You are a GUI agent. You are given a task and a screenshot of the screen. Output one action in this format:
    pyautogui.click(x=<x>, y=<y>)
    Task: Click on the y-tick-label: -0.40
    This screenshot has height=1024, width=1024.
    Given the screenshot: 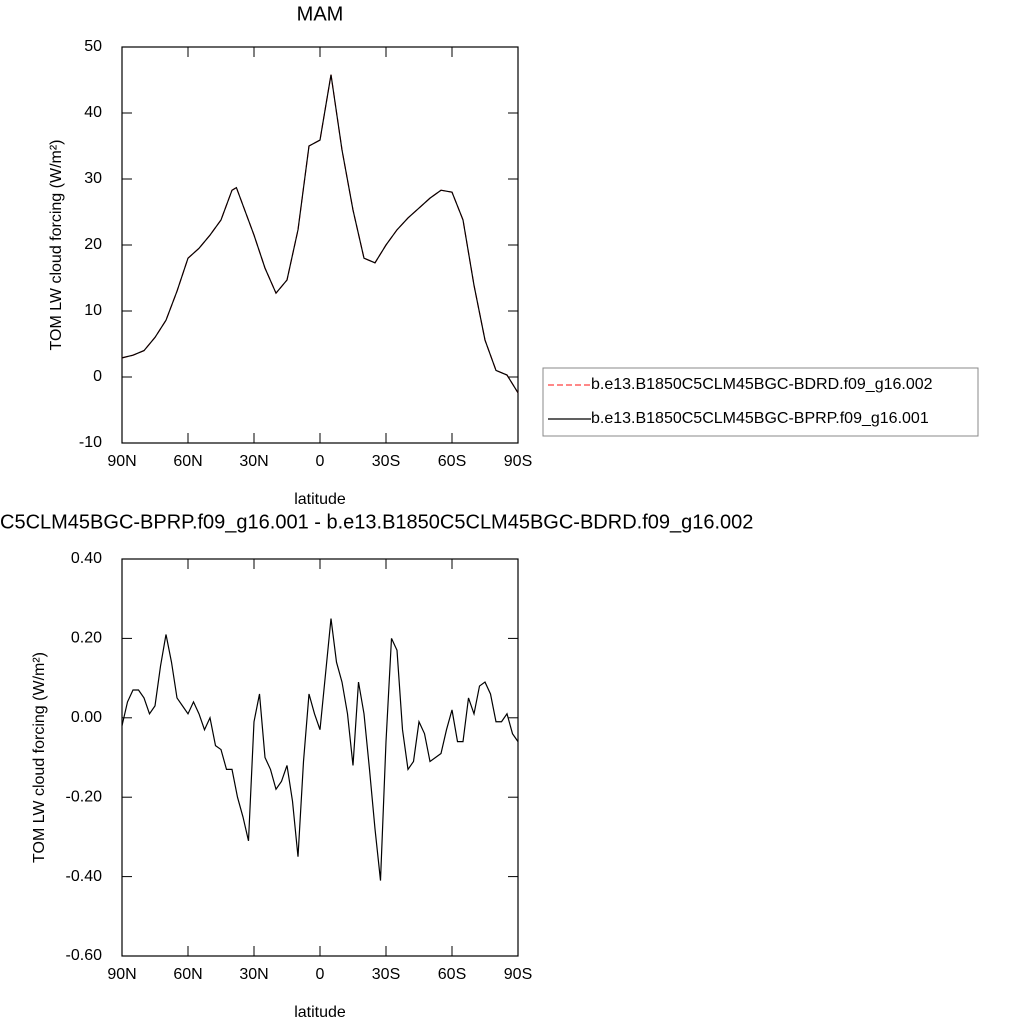 What is the action you would take?
    pyautogui.click(x=84, y=876)
    